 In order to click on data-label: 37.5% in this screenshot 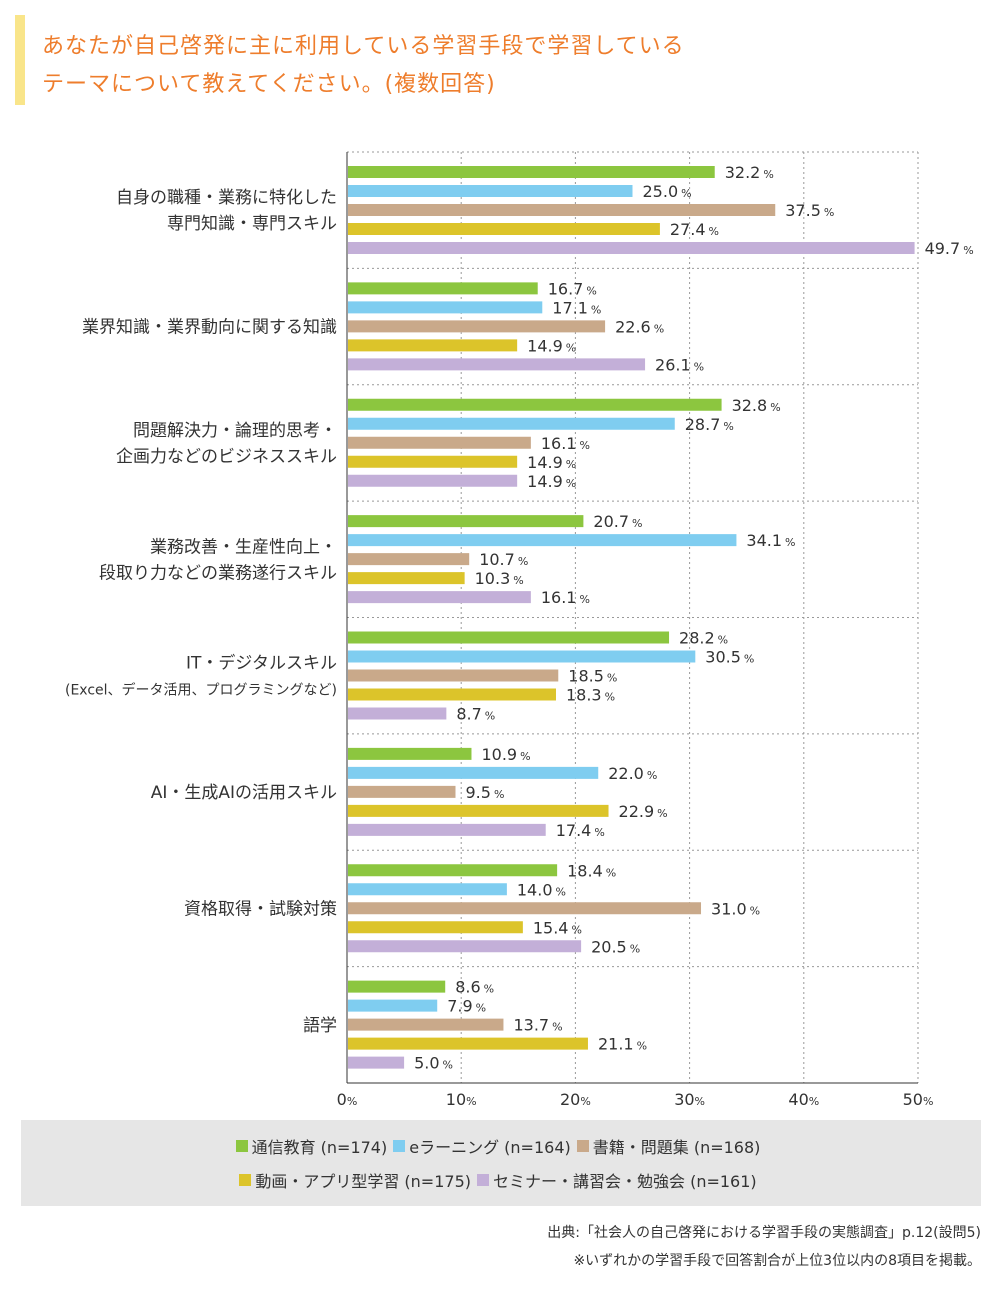, I will do `click(809, 210)`.